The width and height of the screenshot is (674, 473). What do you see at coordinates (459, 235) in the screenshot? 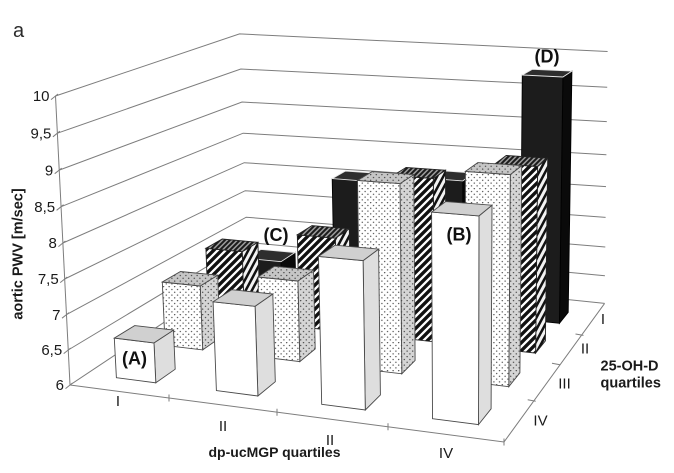
I see `svg-text: (B)` at bounding box center [459, 235].